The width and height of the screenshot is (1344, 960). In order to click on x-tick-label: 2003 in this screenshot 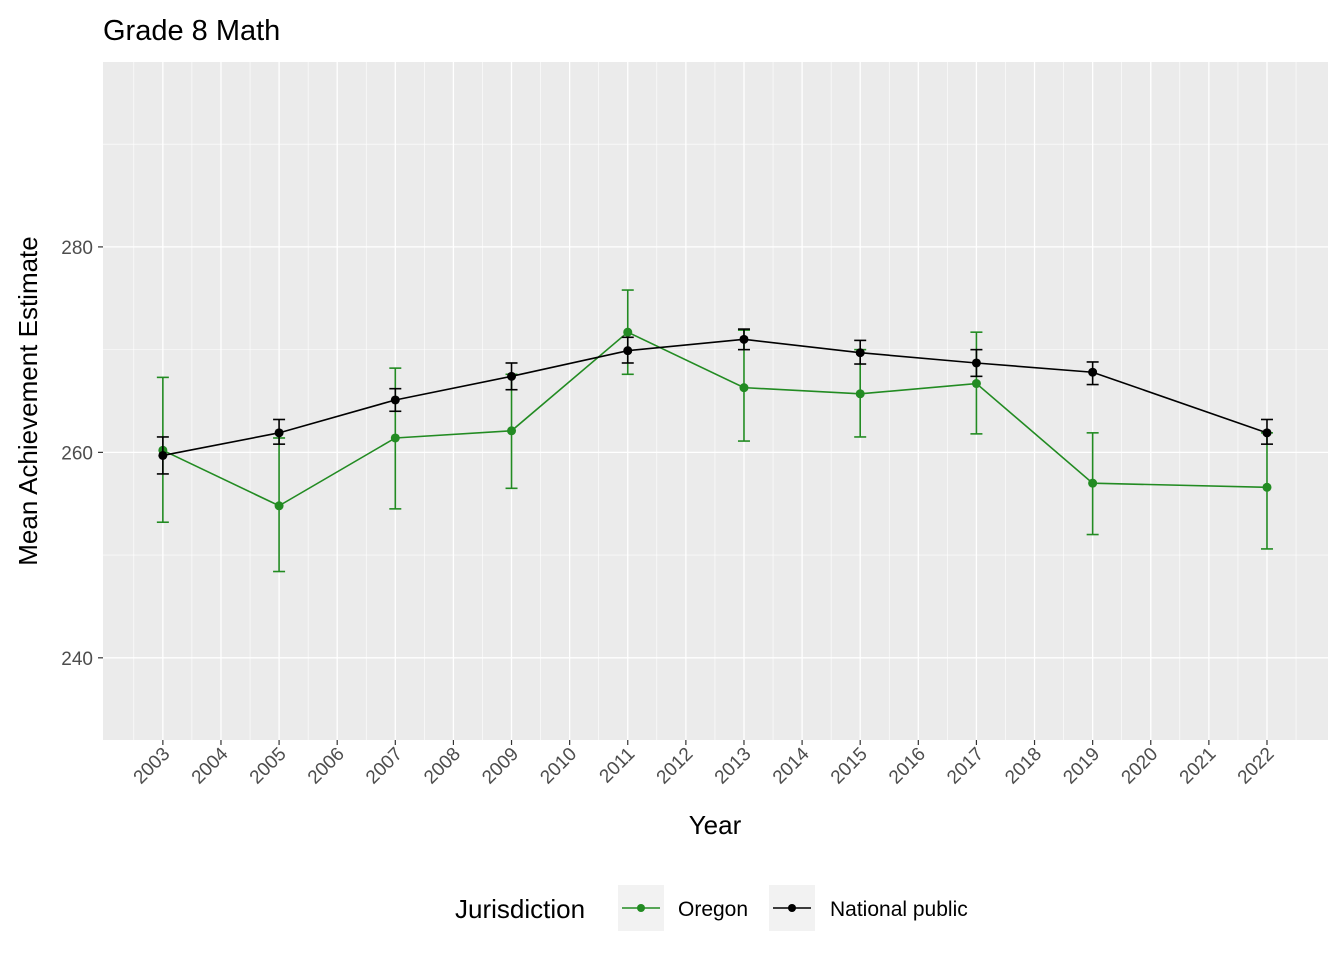, I will do `click(152, 766)`.